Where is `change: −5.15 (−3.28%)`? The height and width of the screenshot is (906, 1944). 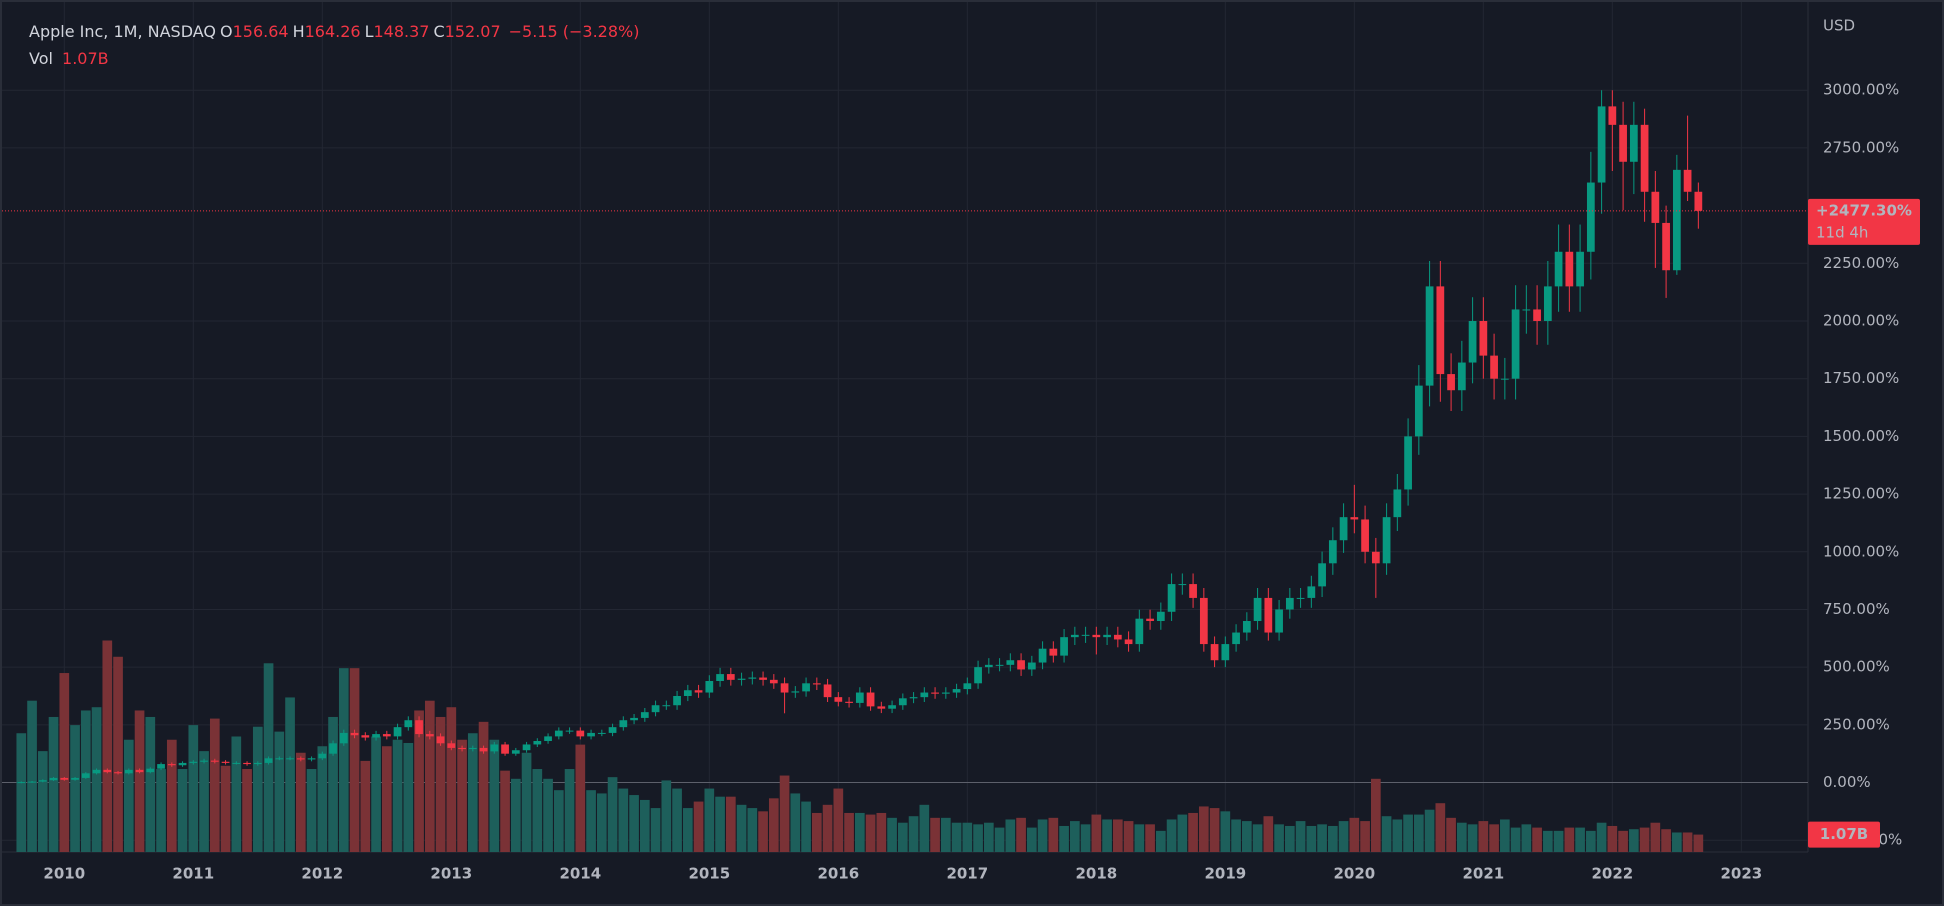 change: −5.15 (−3.28%) is located at coordinates (574, 31).